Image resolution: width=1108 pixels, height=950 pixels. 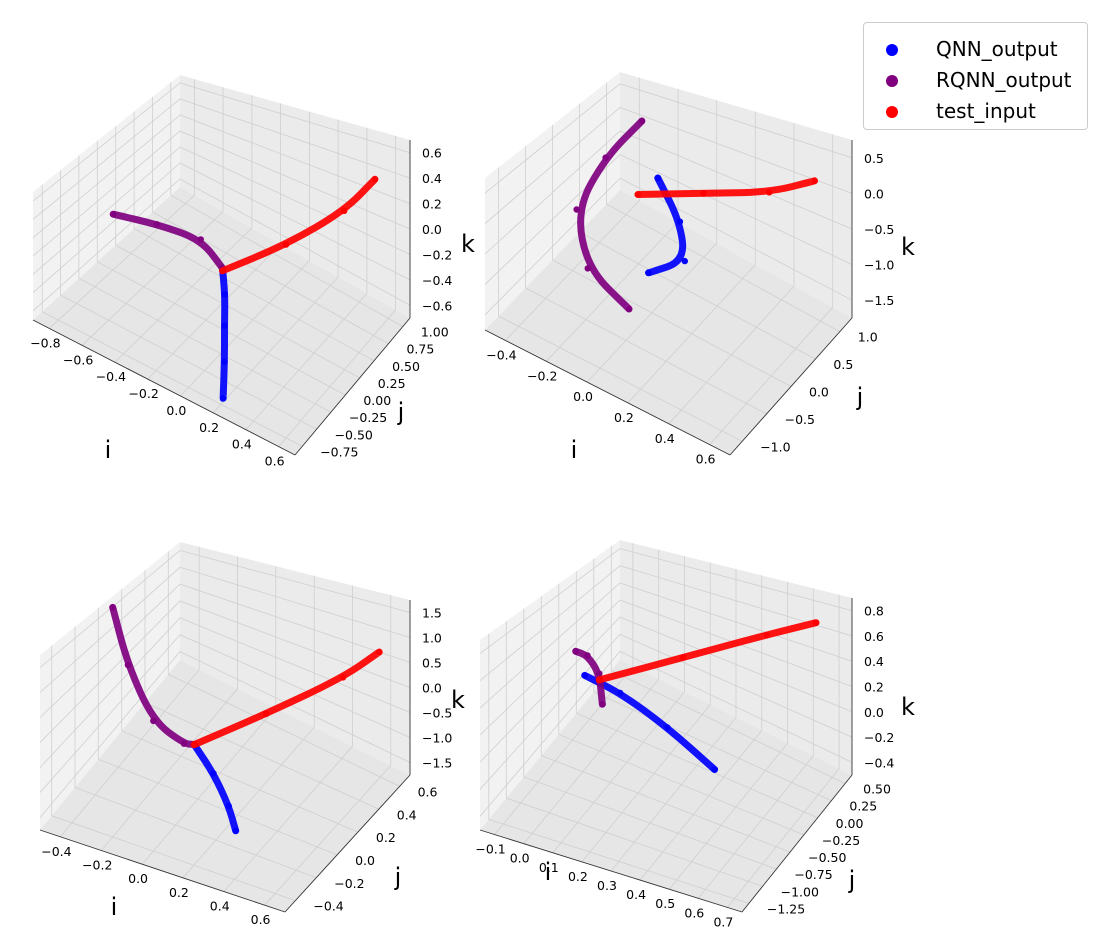 I want to click on x-axis-line, so click(x=607, y=392).